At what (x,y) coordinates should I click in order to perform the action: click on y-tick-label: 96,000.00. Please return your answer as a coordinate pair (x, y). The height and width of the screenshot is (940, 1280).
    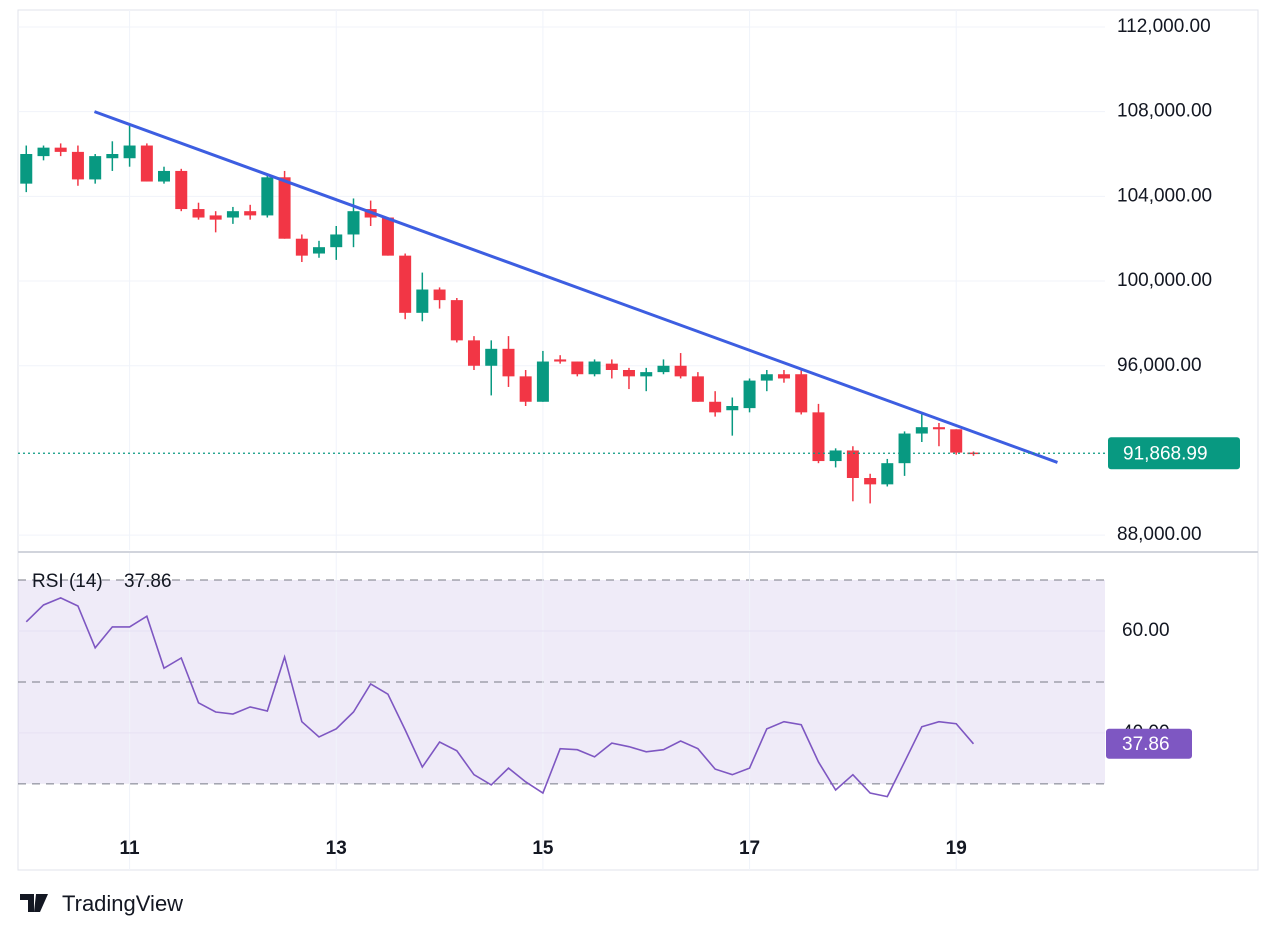
    Looking at the image, I should click on (1159, 365).